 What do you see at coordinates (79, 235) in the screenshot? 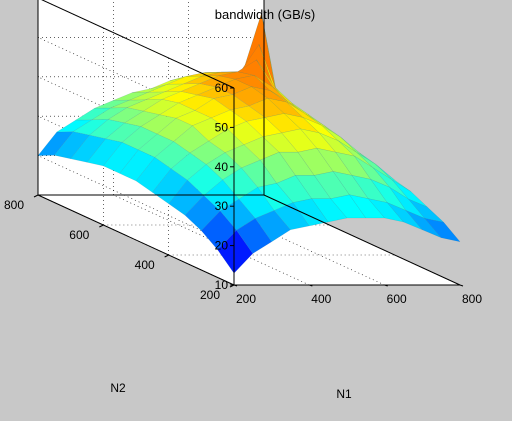
I see `y-tick-label: 600` at bounding box center [79, 235].